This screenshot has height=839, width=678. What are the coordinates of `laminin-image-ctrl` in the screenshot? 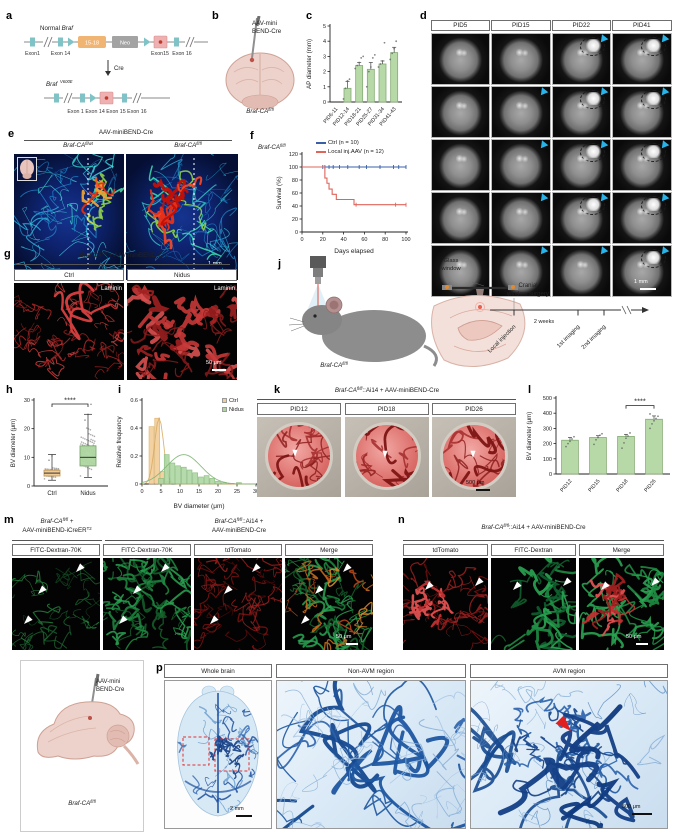 It's located at (69, 331).